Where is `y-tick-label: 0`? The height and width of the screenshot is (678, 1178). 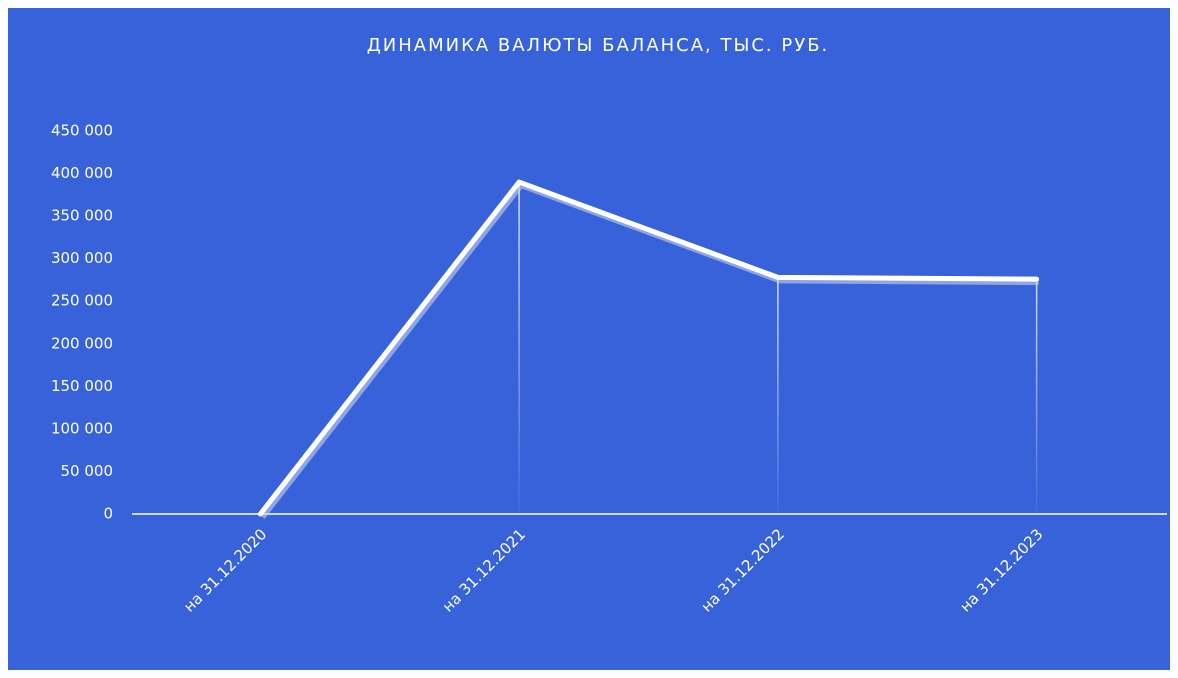 y-tick-label: 0 is located at coordinates (108, 514).